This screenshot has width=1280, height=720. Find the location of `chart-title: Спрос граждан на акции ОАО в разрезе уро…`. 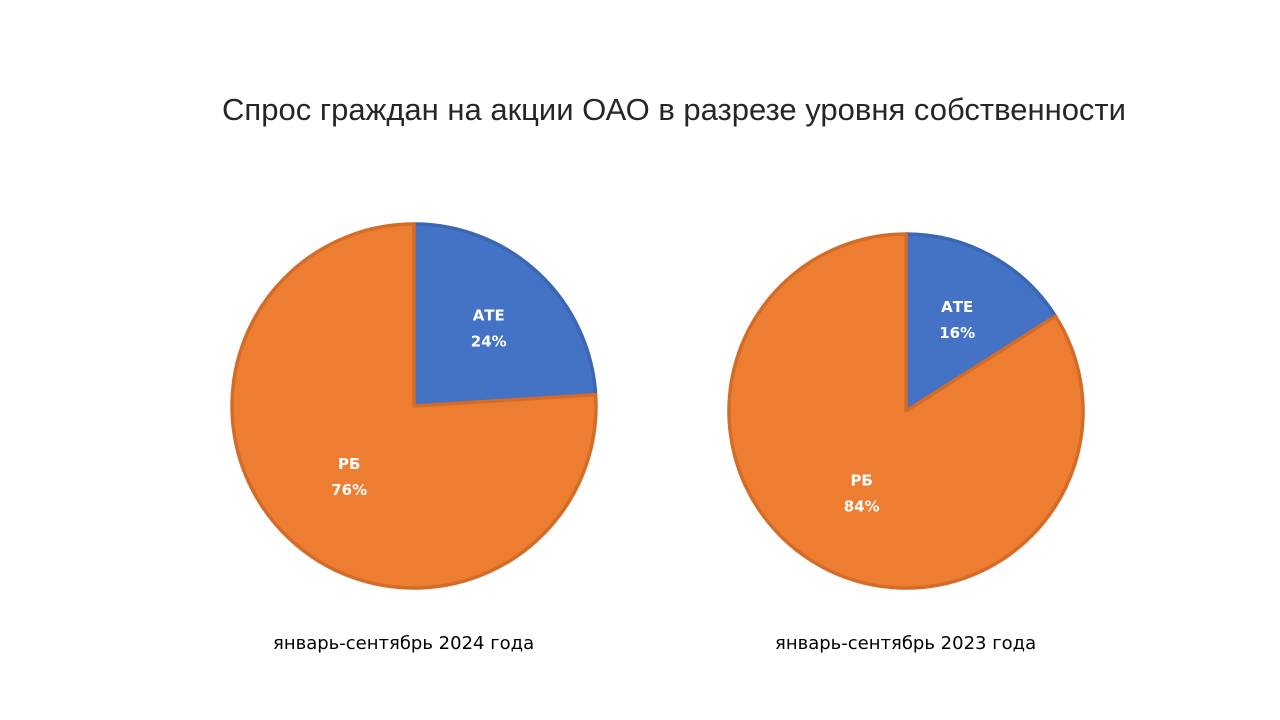

chart-title: Спрос граждан на акции ОАО в разрезе уро… is located at coordinates (674, 109).